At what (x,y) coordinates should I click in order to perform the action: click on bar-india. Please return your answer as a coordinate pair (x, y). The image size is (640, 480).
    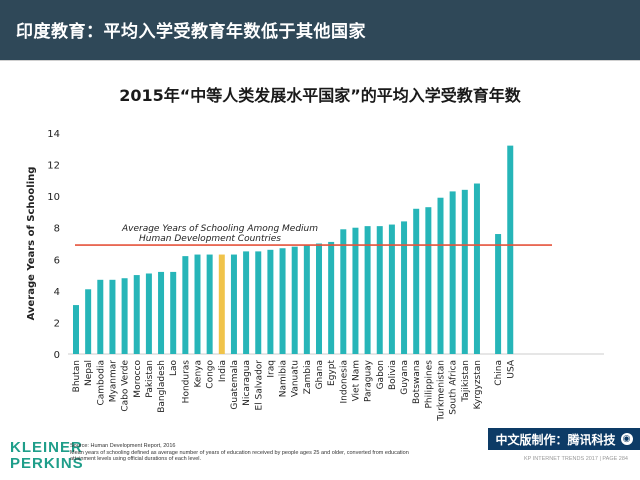
    Looking at the image, I should click on (221, 304).